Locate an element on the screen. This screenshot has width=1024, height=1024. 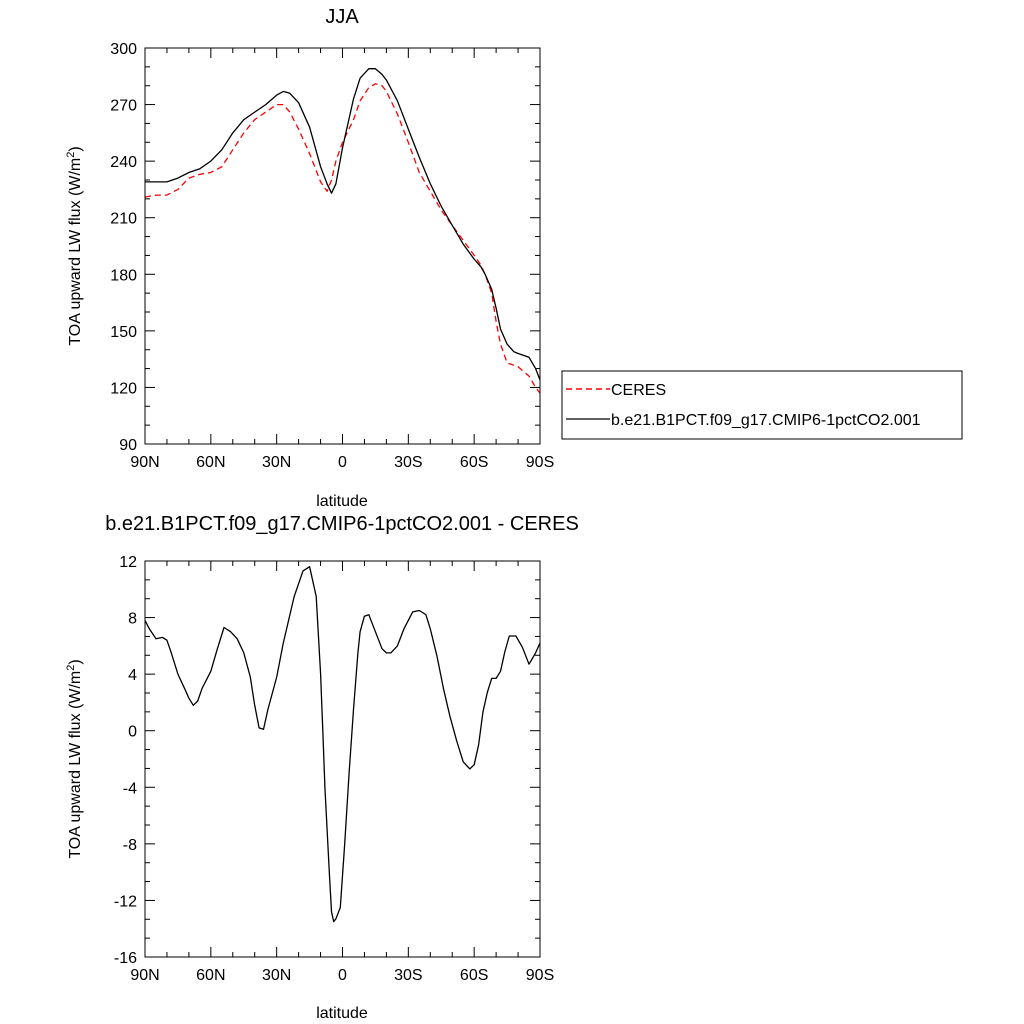
legend-label-ceres: CERES is located at coordinates (638, 390).